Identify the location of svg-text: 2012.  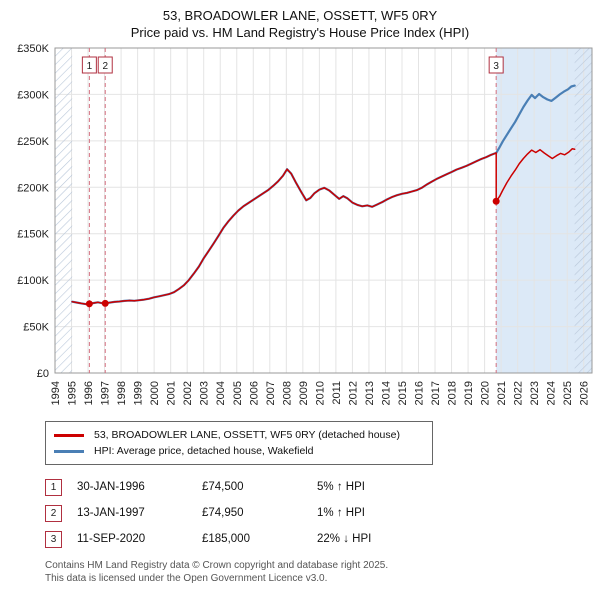
(353, 393).